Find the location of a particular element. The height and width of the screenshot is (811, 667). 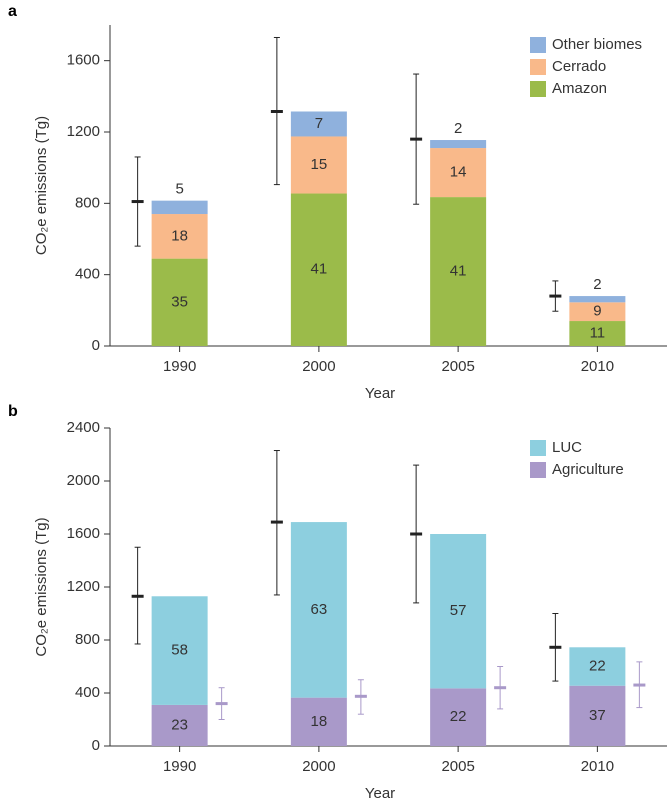

legend-label: Other biomes is located at coordinates (597, 44).